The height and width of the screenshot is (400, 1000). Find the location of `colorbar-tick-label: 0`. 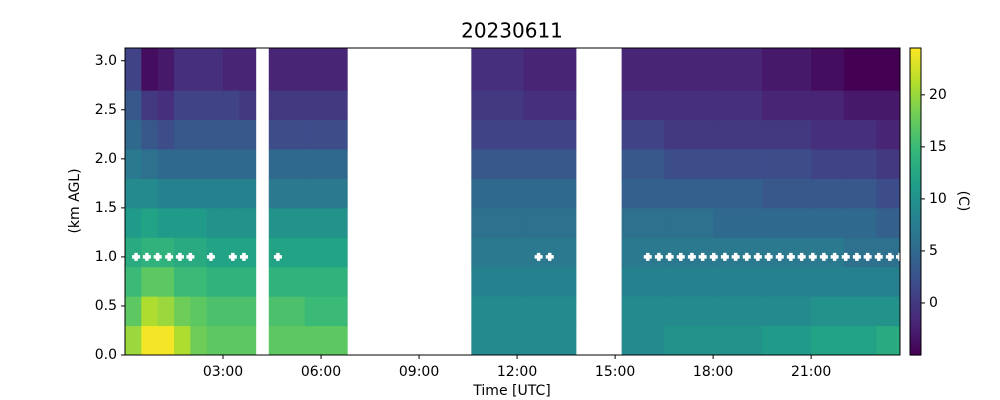

colorbar-tick-label: 0 is located at coordinates (933, 303).